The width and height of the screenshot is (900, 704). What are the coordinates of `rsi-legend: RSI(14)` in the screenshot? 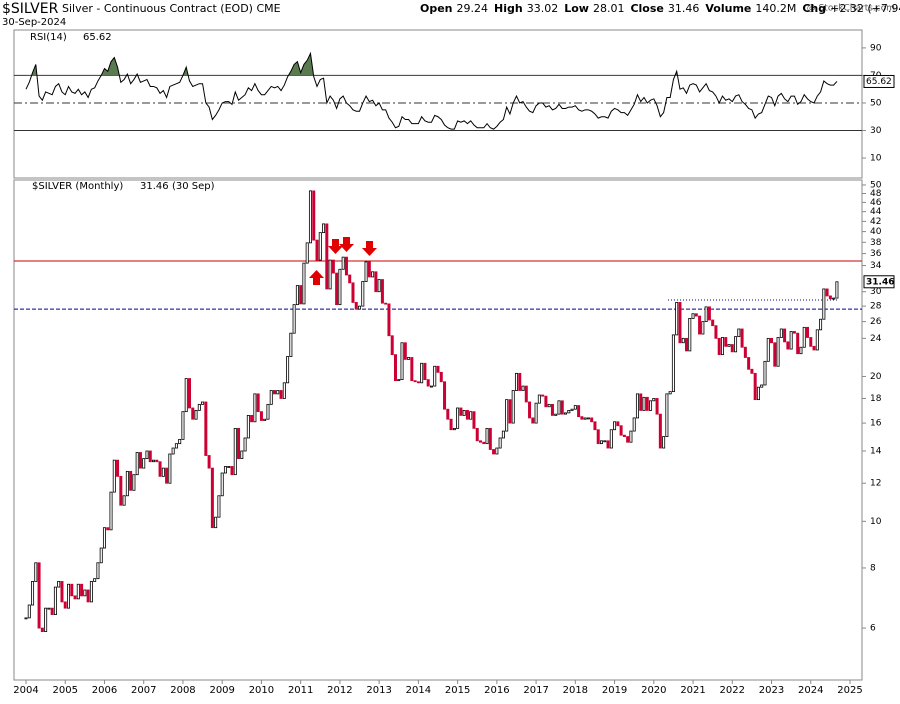 It's located at (48, 37).